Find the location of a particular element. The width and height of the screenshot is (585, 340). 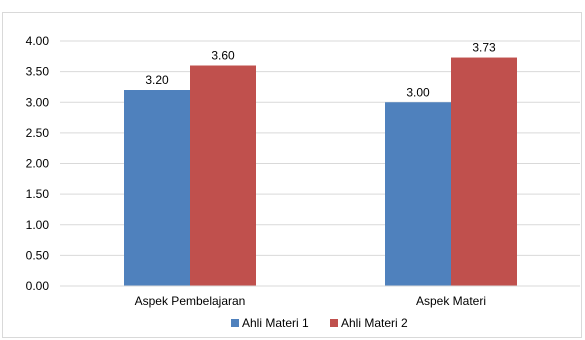

y-tick-label: 3.50 is located at coordinates (38, 72).